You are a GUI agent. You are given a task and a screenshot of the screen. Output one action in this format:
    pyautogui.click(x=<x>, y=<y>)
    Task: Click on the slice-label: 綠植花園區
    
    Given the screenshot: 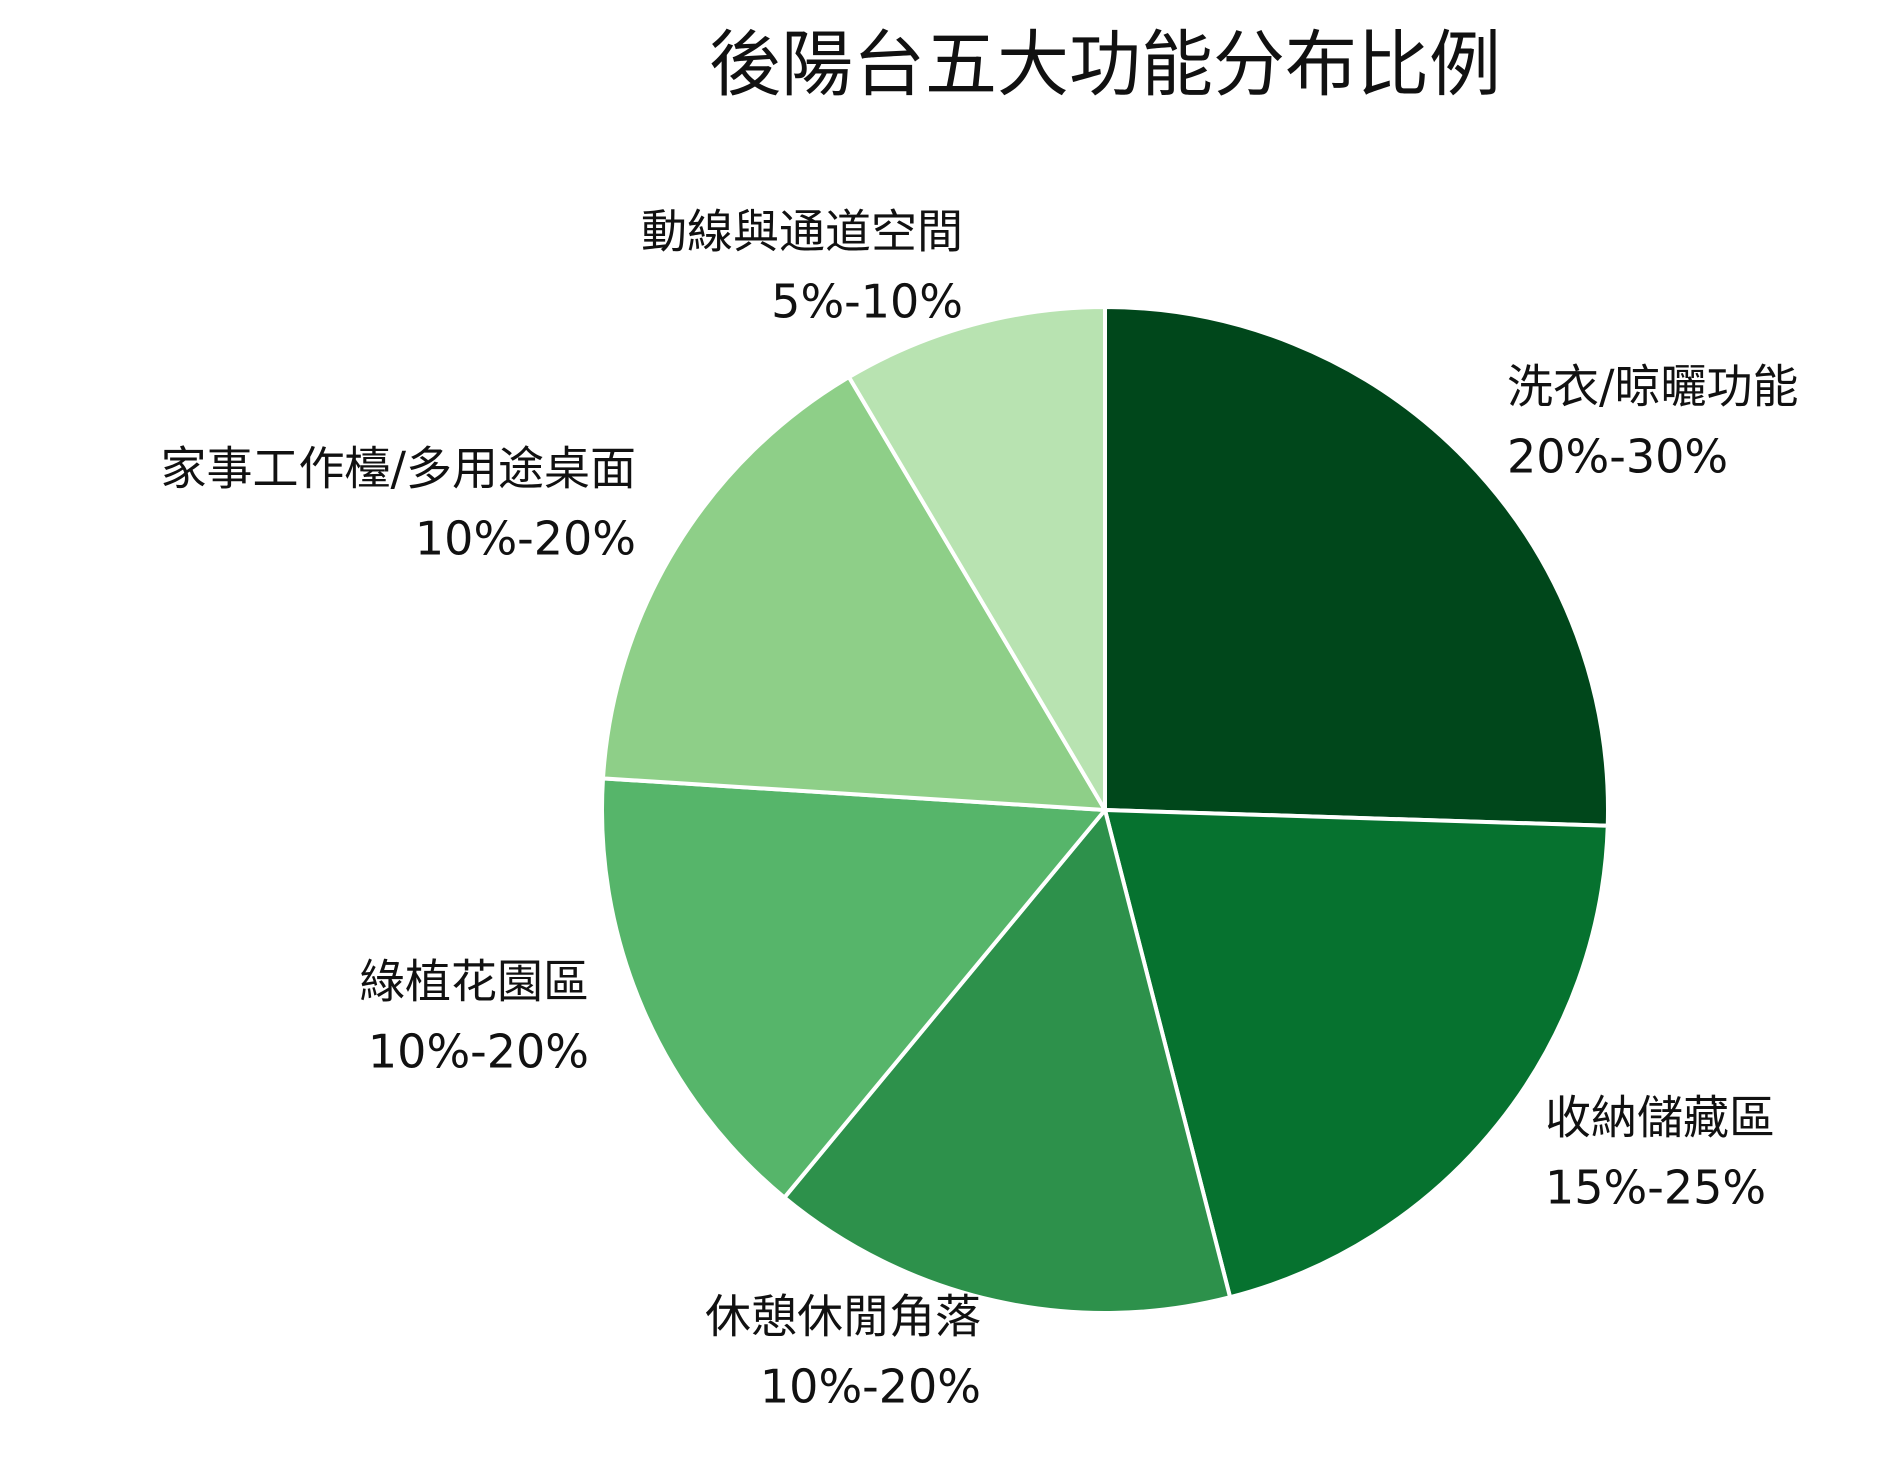 What is the action you would take?
    pyautogui.click(x=474, y=982)
    